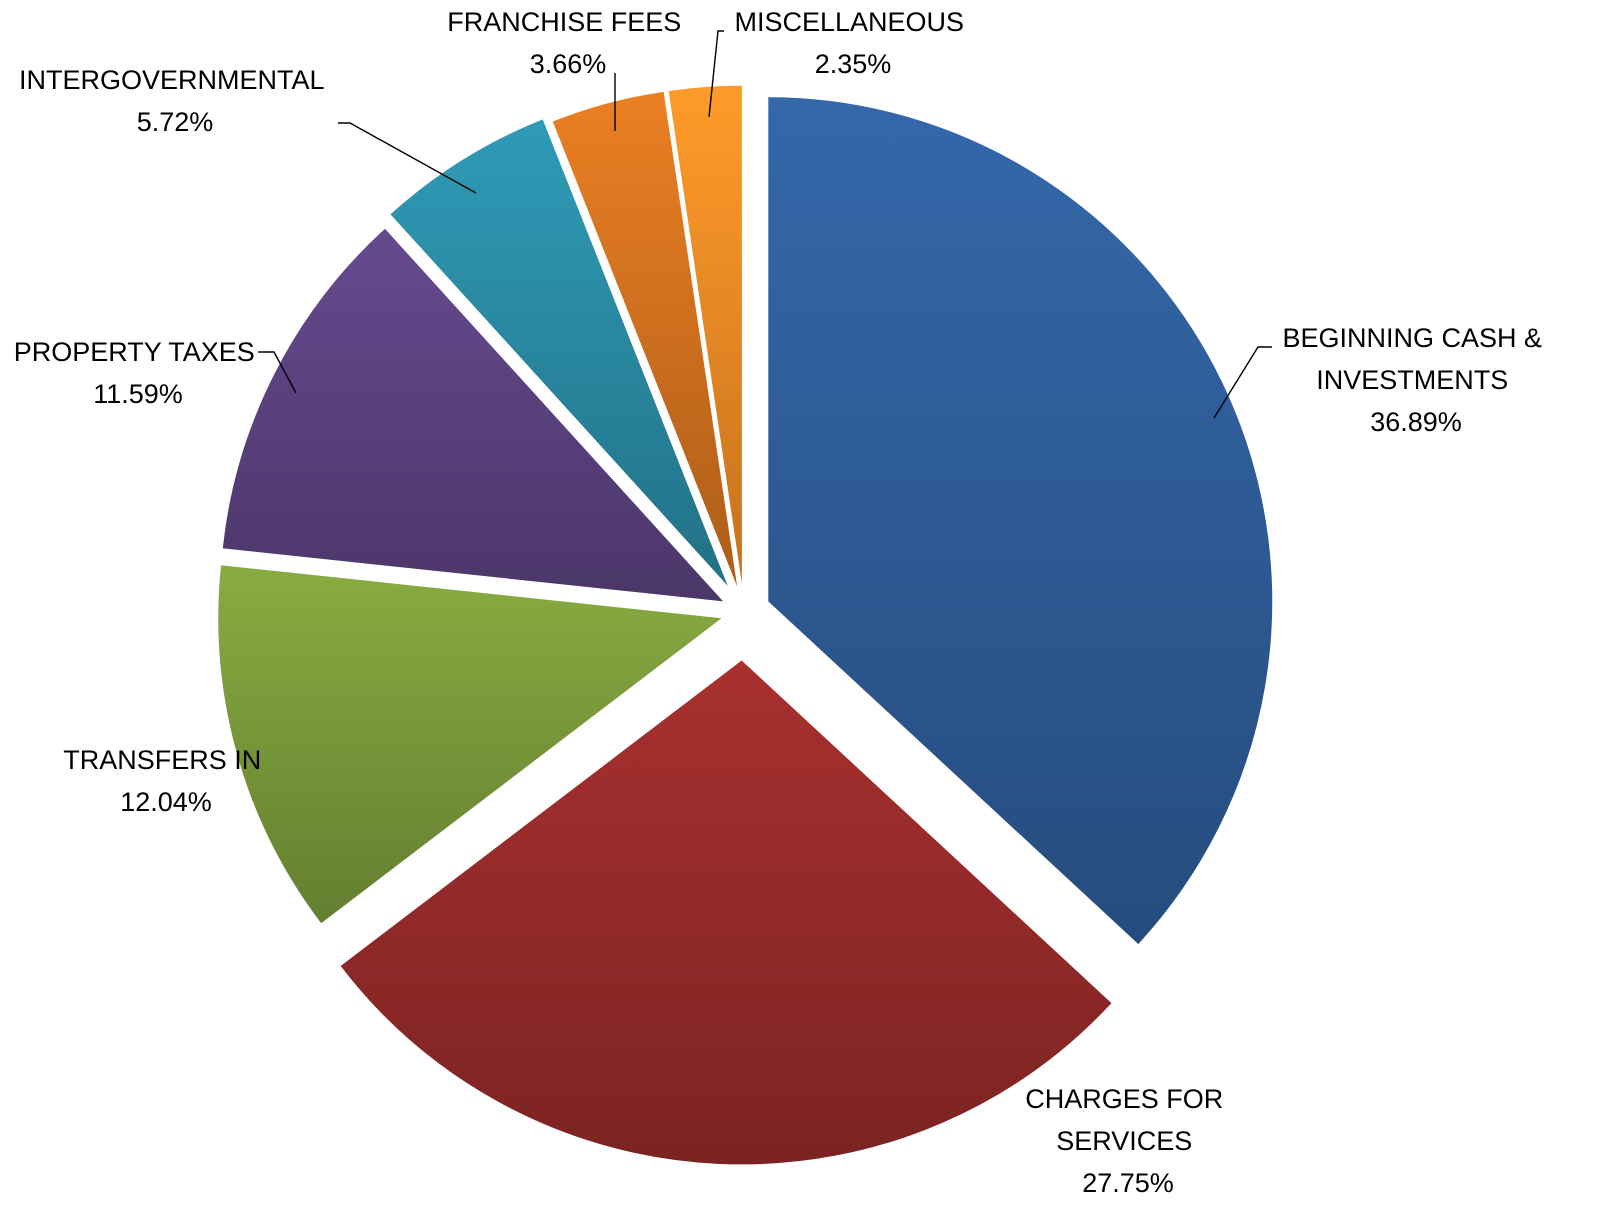 The width and height of the screenshot is (1602, 1222). Describe the element at coordinates (568, 64) in the screenshot. I see `pct-franchise-fees: 3.66%` at that location.